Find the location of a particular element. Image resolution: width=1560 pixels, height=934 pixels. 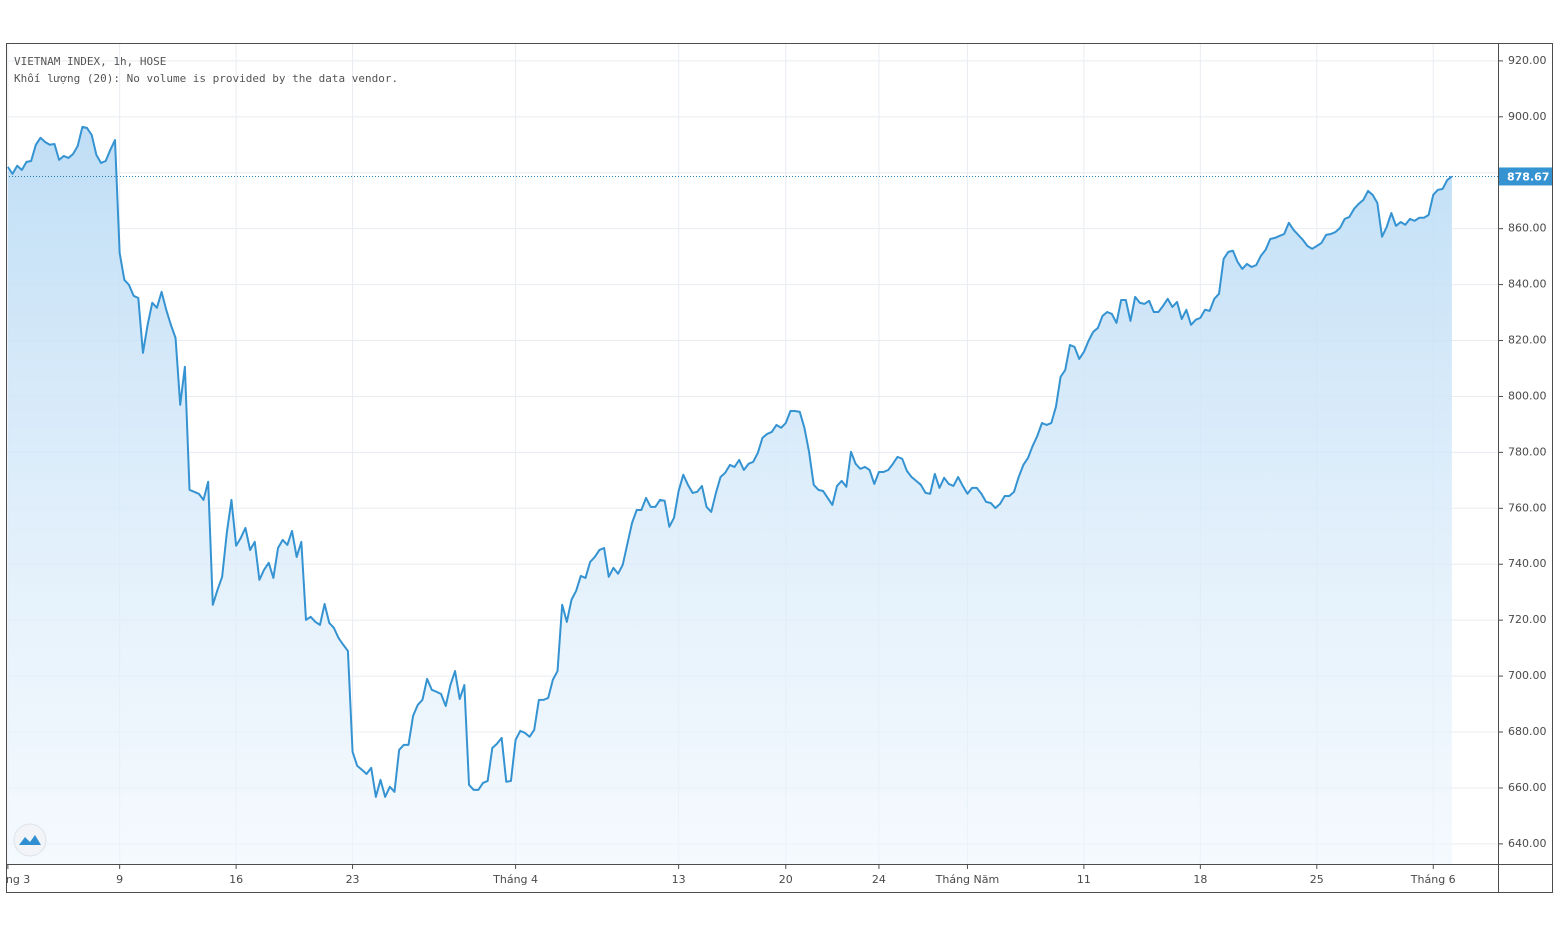

chart-title: VIETNAM INDEX, 1h, HOSE is located at coordinates (90, 61).